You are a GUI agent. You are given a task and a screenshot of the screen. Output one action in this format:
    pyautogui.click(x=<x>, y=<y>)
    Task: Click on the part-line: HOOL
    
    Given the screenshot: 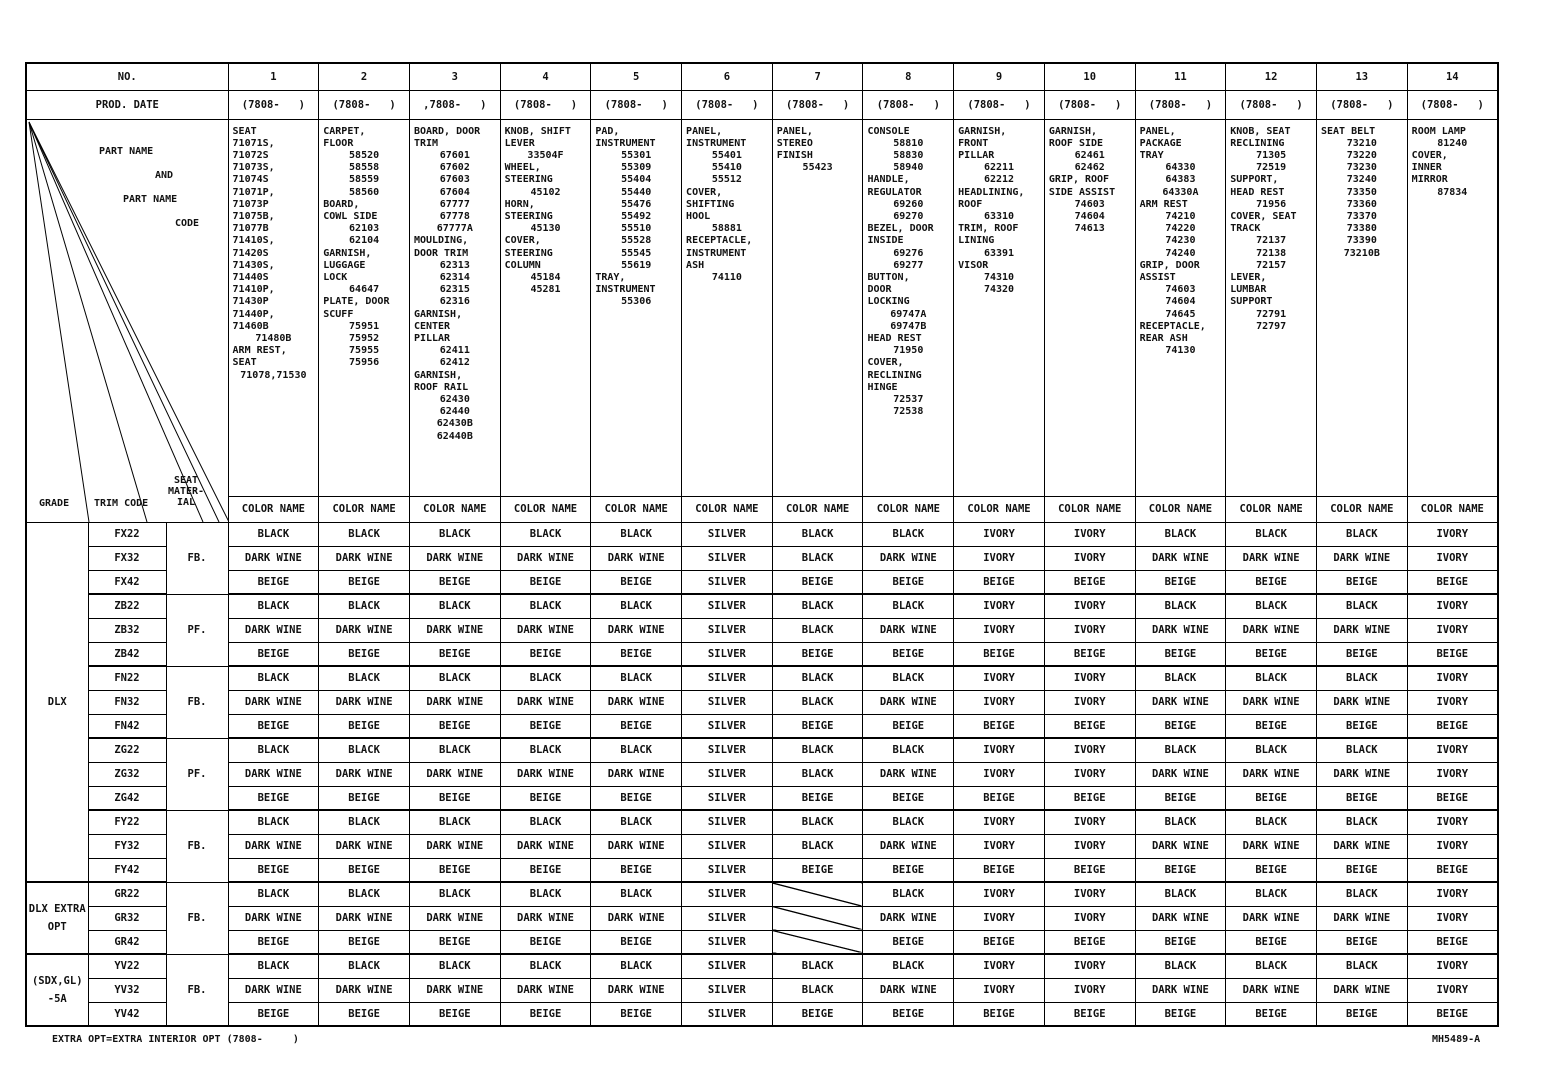 What is the action you would take?
    pyautogui.click(x=698, y=216)
    